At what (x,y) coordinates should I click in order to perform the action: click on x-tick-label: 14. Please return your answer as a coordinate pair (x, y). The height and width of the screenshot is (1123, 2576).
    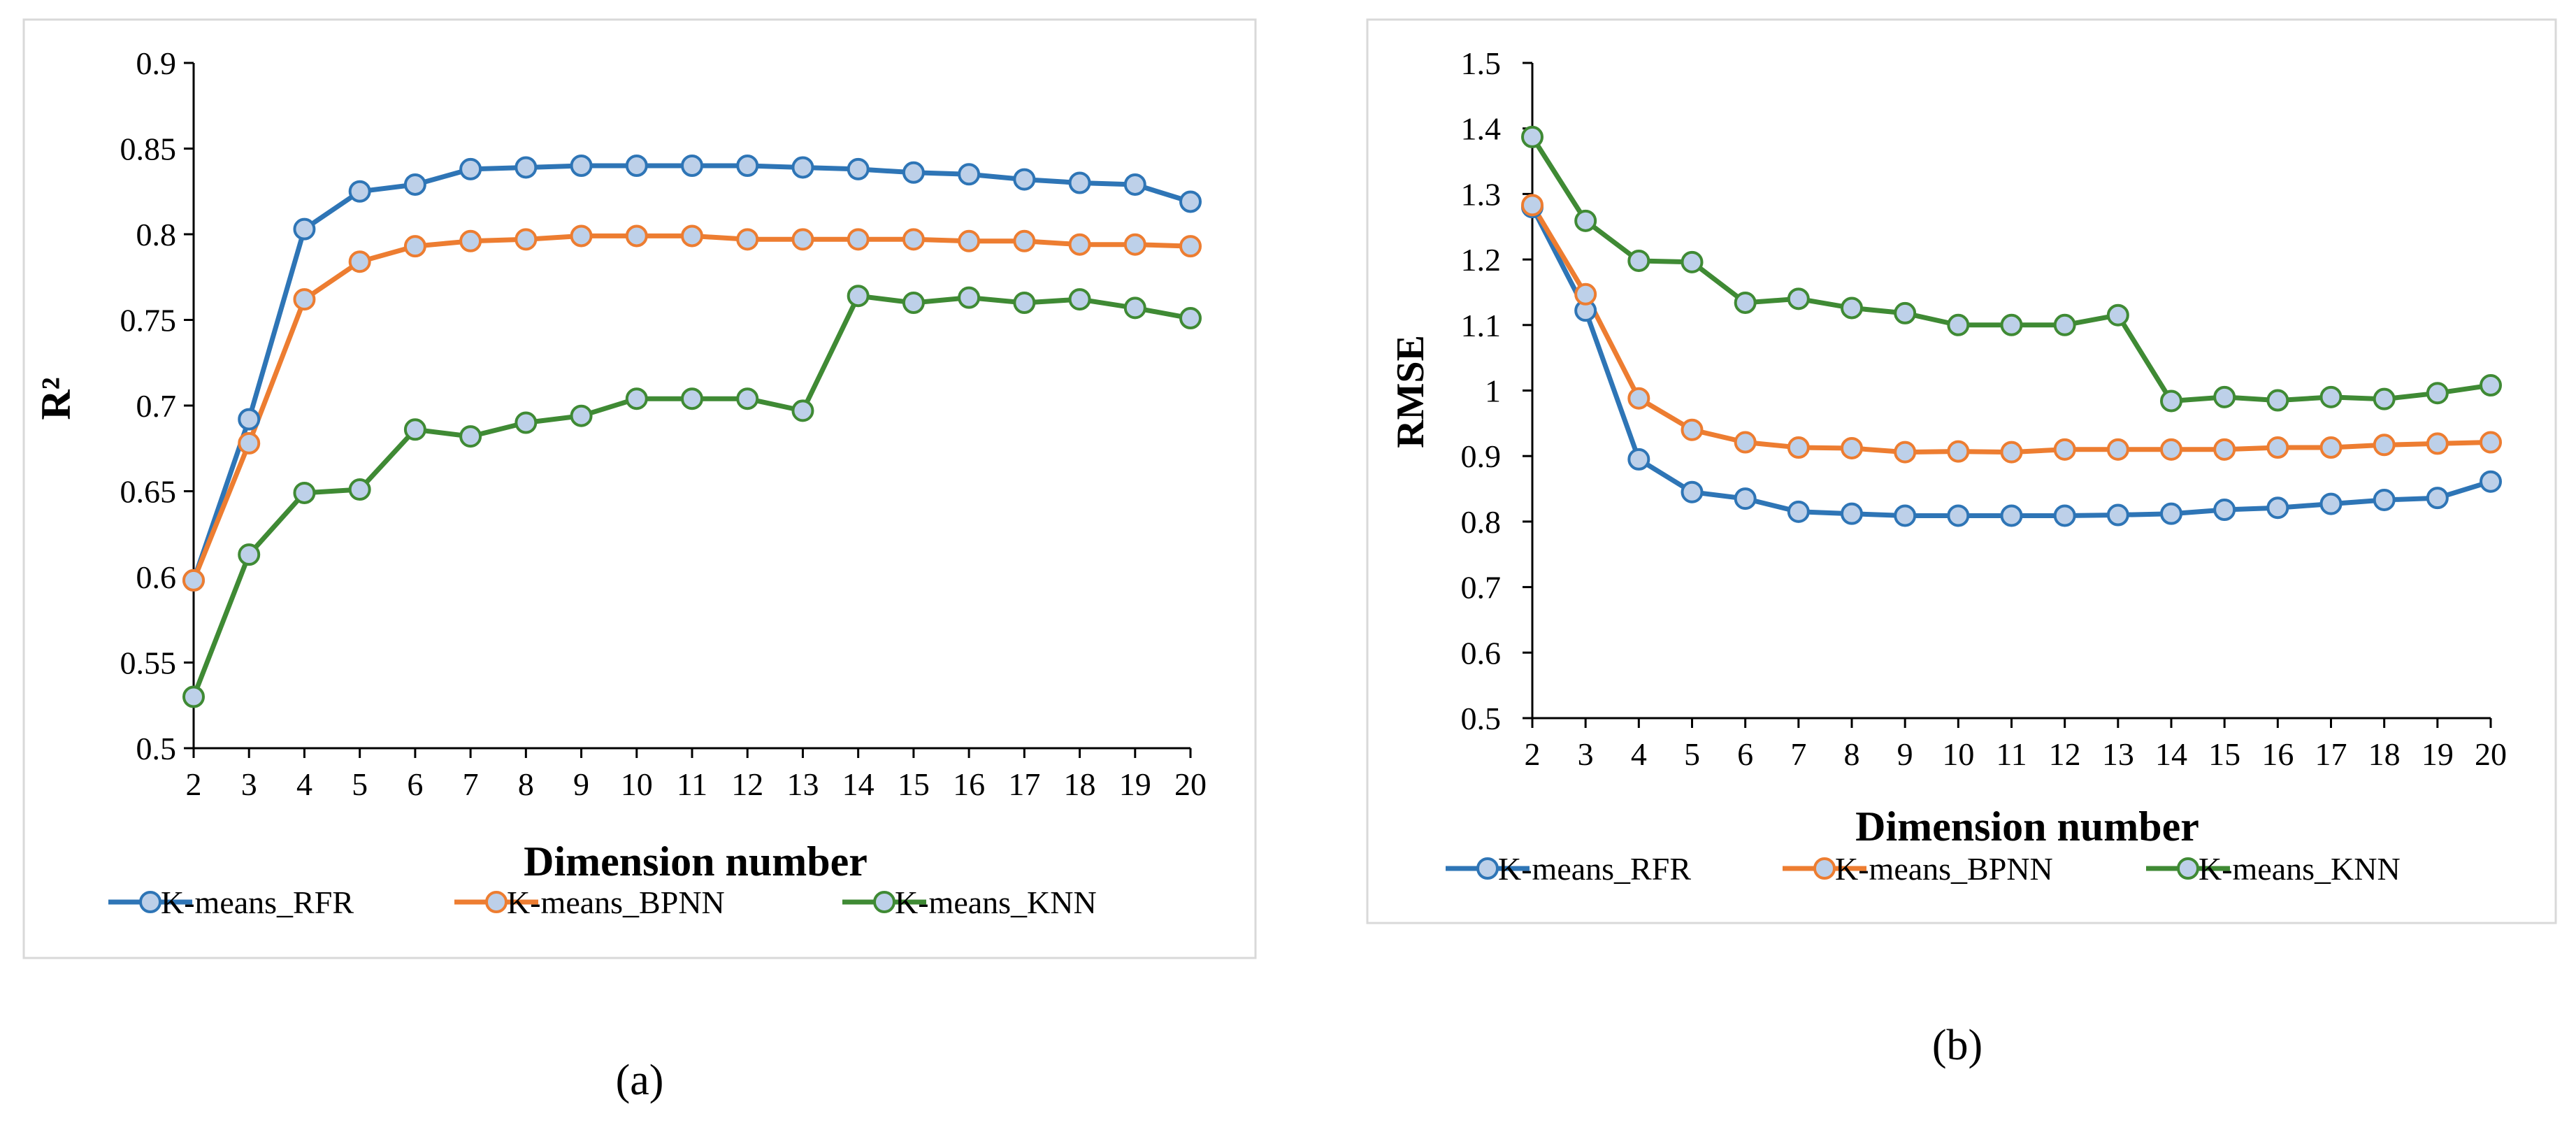
    Looking at the image, I should click on (2171, 754).